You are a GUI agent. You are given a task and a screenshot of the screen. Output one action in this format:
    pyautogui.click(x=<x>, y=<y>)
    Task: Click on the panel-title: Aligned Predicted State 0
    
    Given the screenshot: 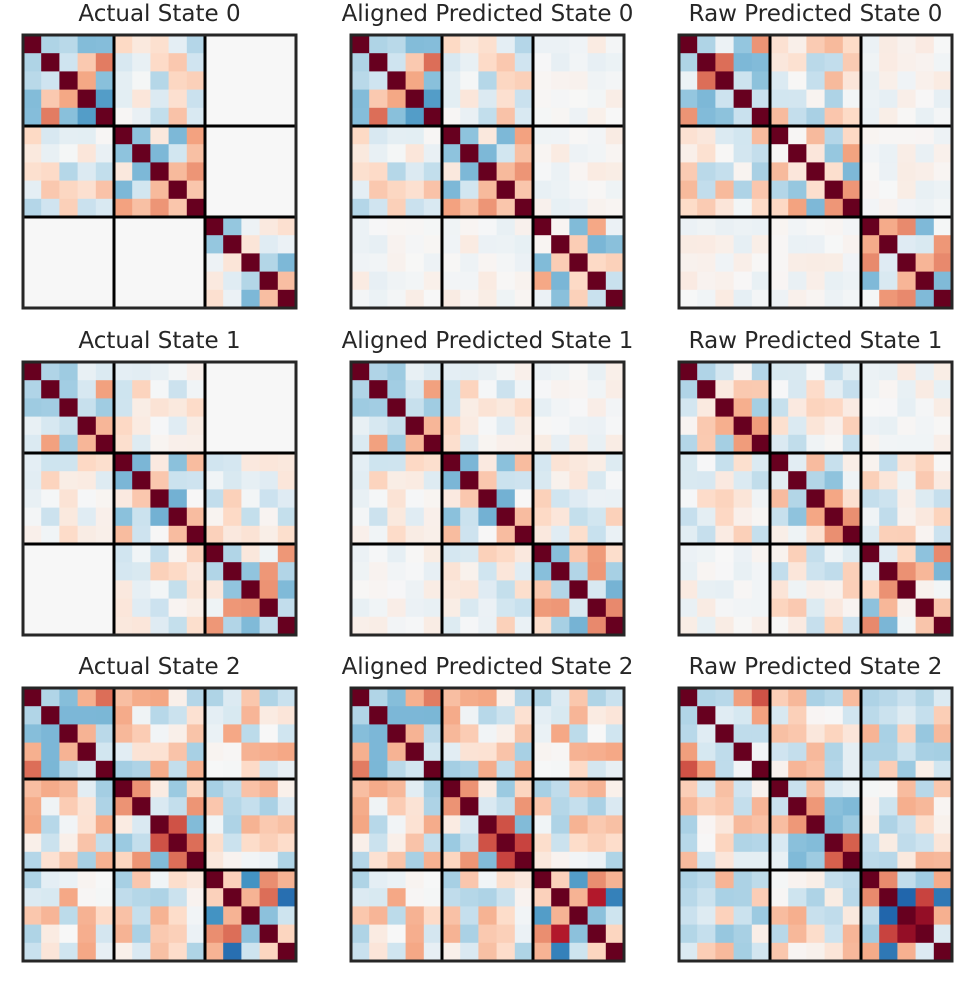 What is the action you would take?
    pyautogui.click(x=487, y=14)
    